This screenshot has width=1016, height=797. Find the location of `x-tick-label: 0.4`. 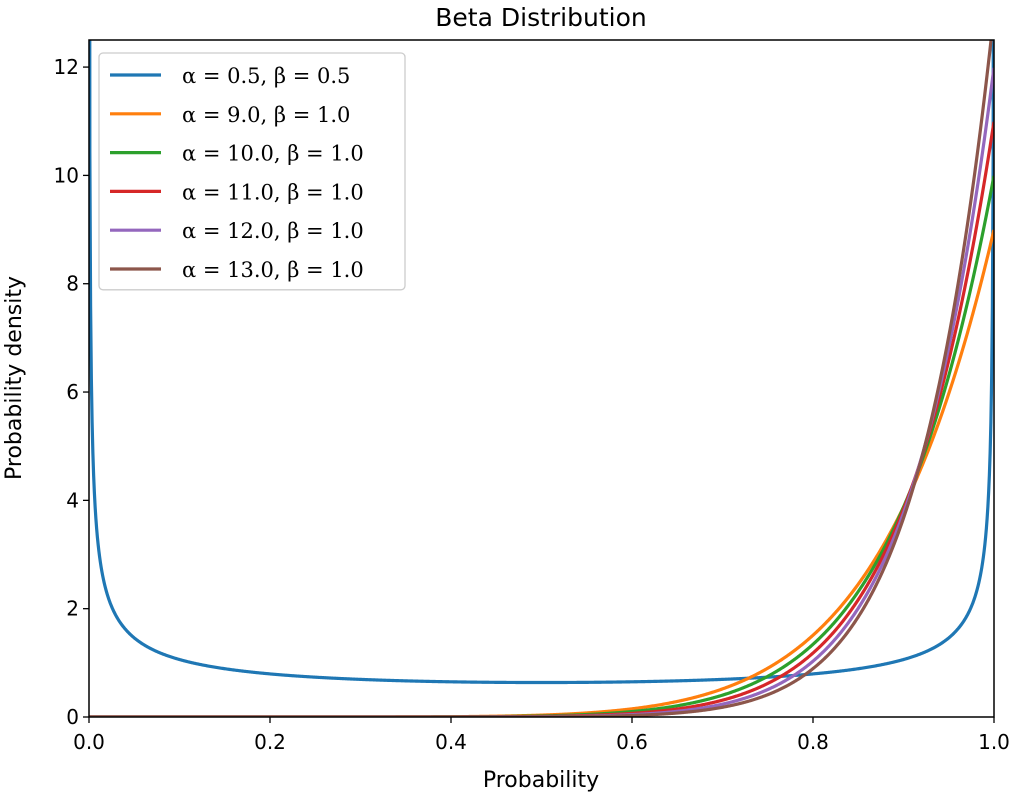

x-tick-label: 0.4 is located at coordinates (451, 742).